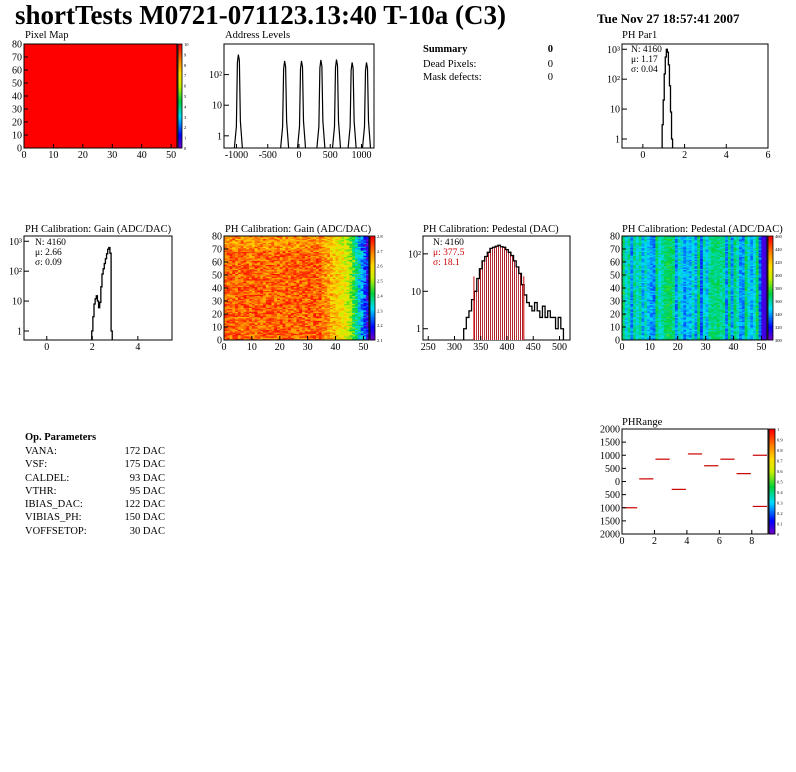  Describe the element at coordinates (372, 322) in the screenshot. I see `ph-gain-map-colorbar-cell` at that location.